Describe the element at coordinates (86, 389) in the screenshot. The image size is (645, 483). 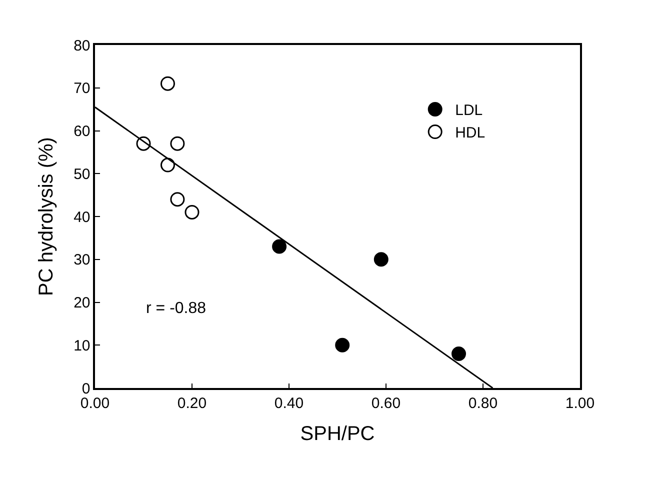
I see `y-tick-label: 0` at that location.